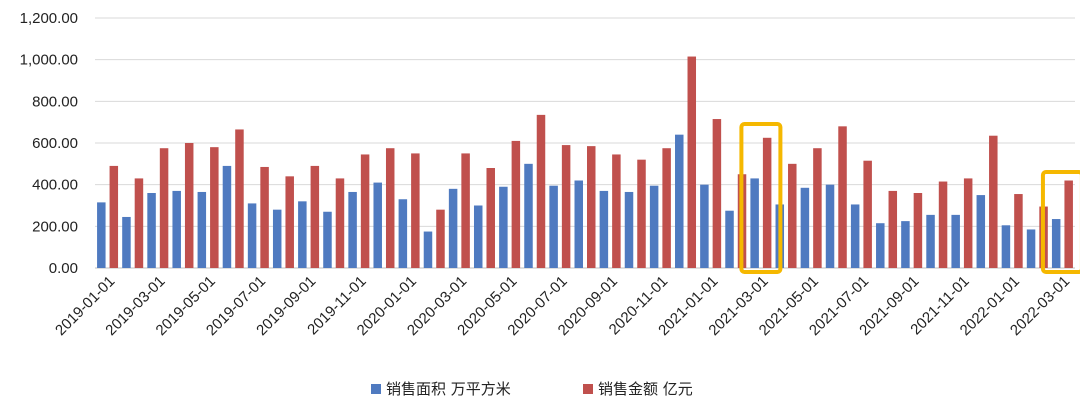  I want to click on y-tick-label: 0.00, so click(63, 268).